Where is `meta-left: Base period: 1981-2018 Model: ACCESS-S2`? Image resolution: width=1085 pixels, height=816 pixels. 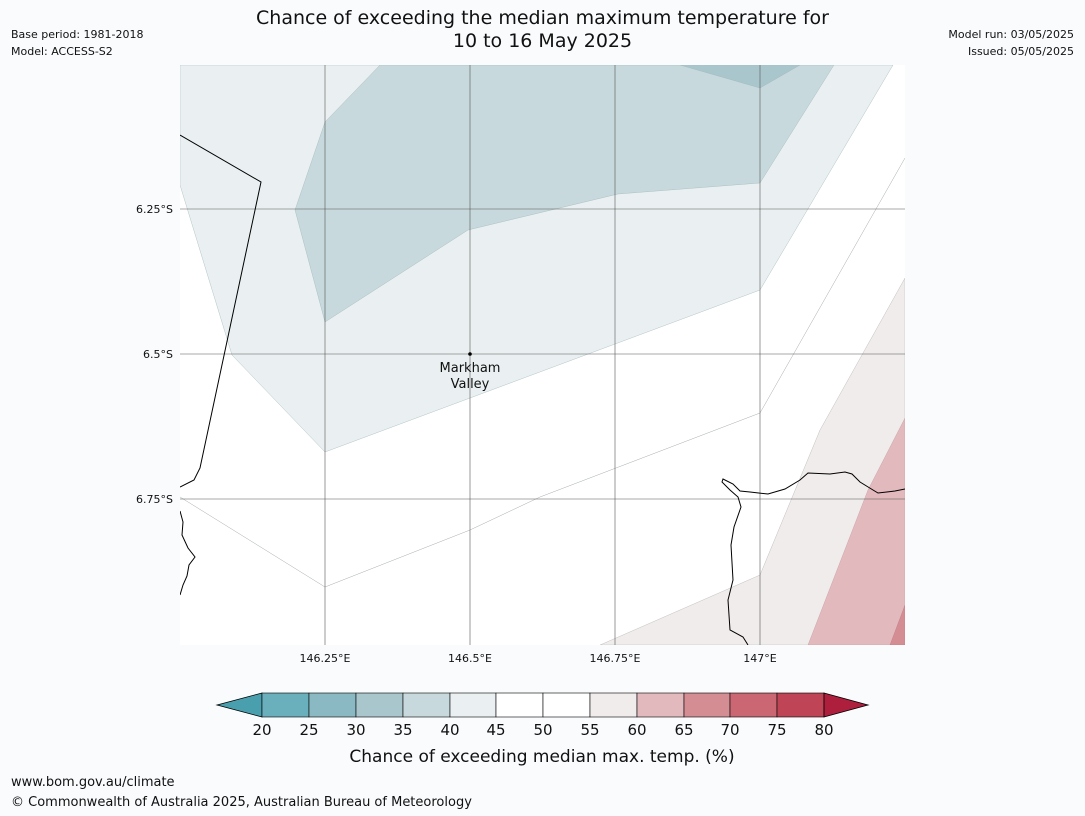 meta-left: Base period: 1981-2018 Model: ACCESS-S2 is located at coordinates (77, 43).